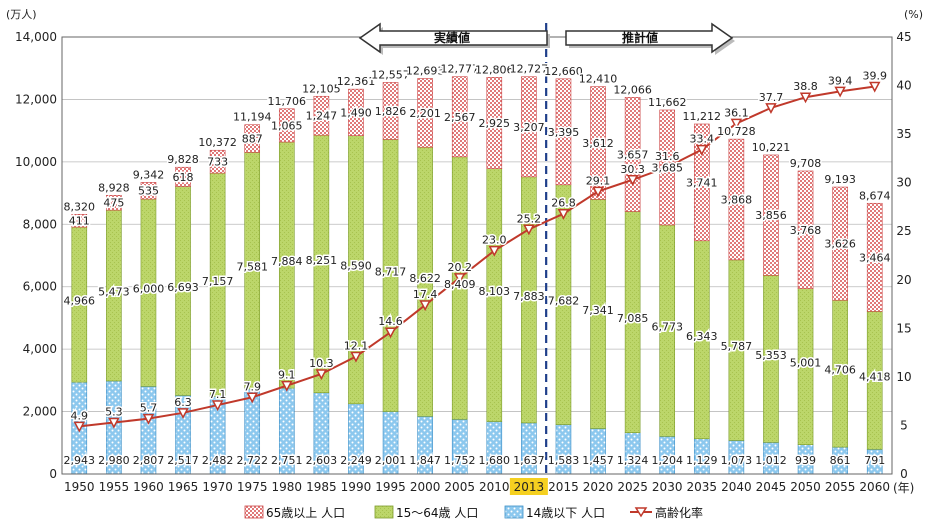 This screenshot has width=928, height=525. What do you see at coordinates (459, 69) in the screenshot?
I see `label-total: 12,777` at bounding box center [459, 69].